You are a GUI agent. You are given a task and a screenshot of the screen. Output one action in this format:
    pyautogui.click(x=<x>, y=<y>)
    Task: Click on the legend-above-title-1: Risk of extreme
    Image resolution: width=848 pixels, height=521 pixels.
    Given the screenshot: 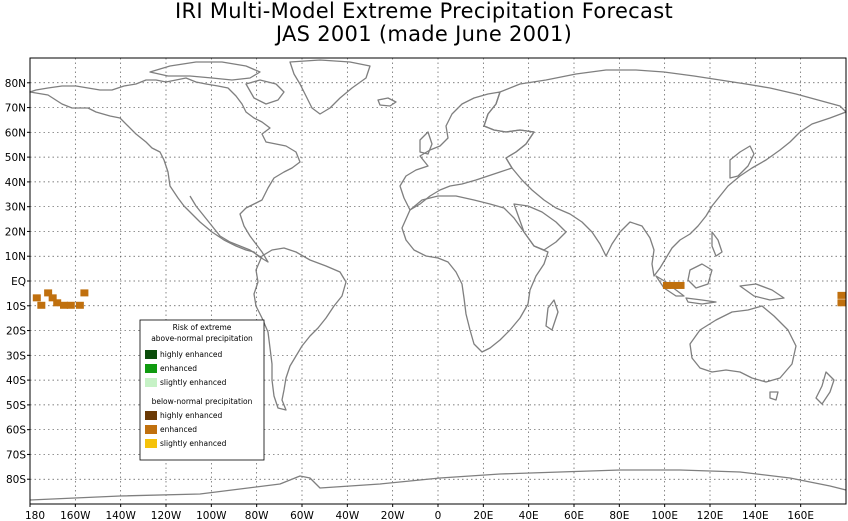 What is the action you would take?
    pyautogui.click(x=202, y=327)
    